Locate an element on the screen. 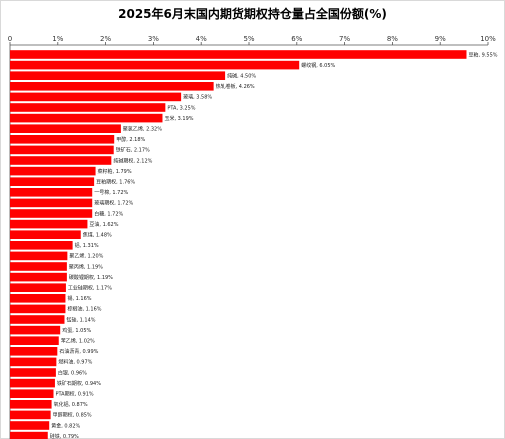 This screenshot has height=439, width=505. data-label: 铁矿石, 2.17% is located at coordinates (133, 150).